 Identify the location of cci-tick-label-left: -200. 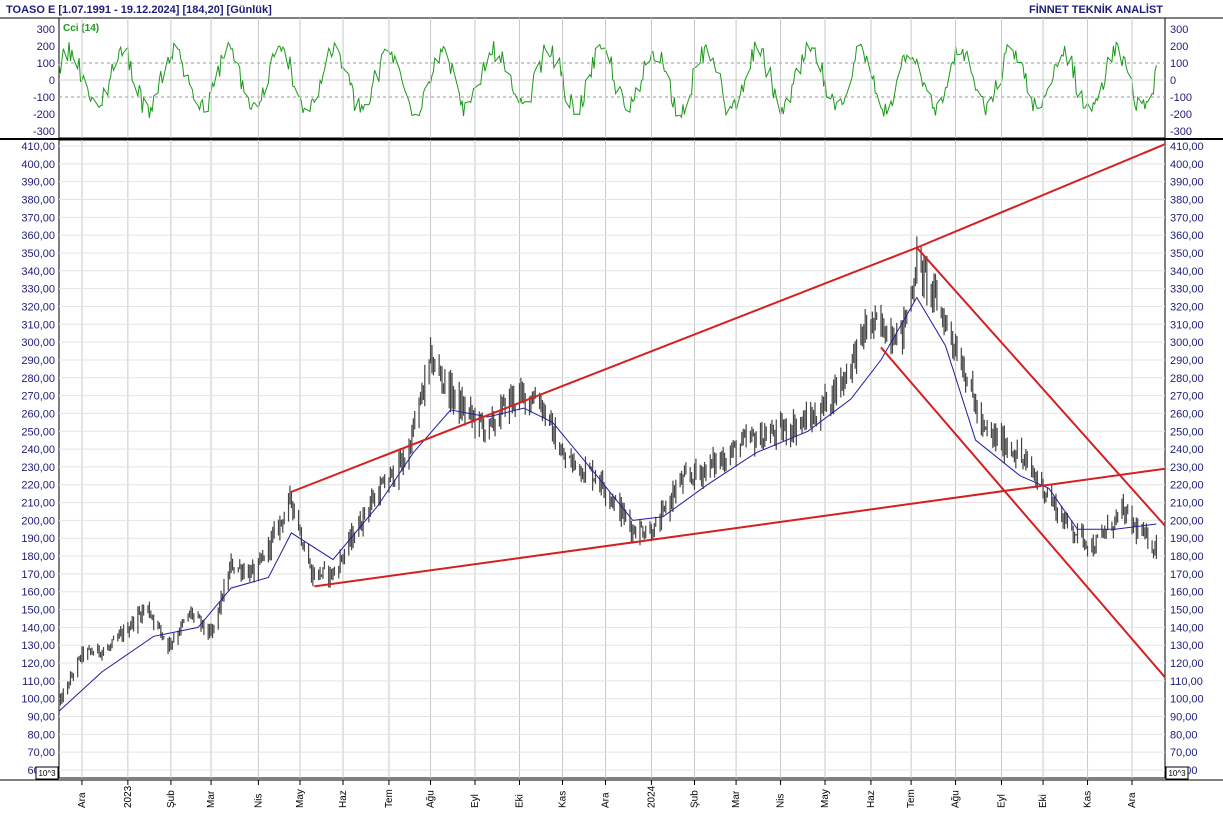
(44, 115).